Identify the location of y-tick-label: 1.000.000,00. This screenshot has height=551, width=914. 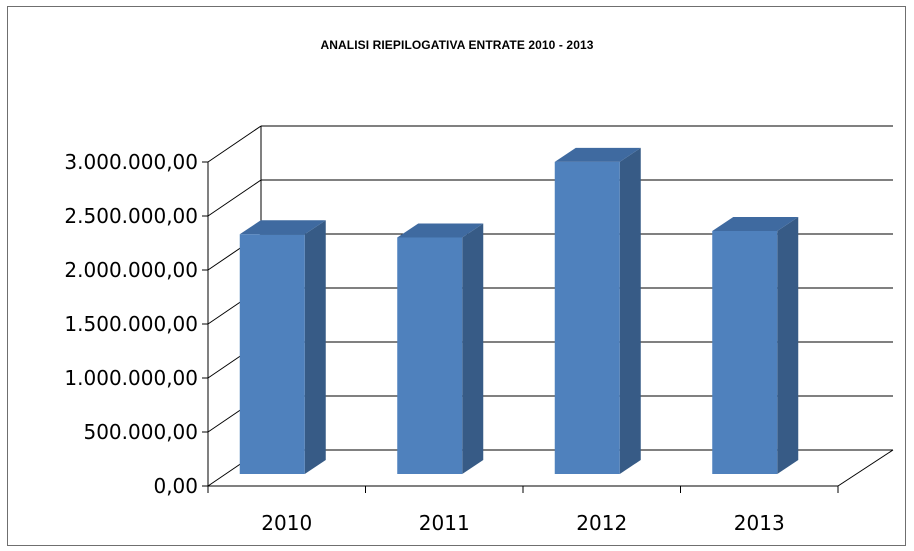
(131, 378).